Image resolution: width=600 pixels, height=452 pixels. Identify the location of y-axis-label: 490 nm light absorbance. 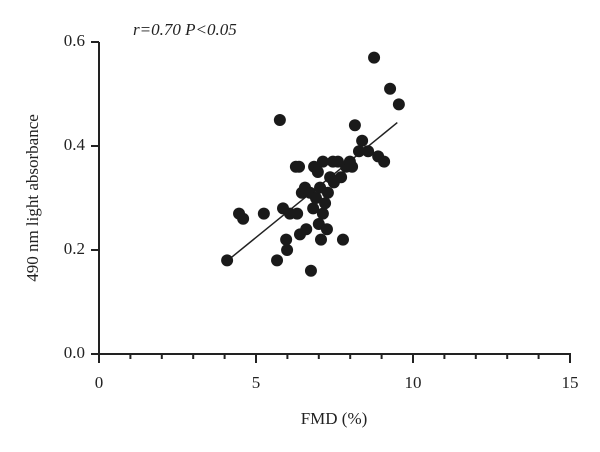
(32, 198).